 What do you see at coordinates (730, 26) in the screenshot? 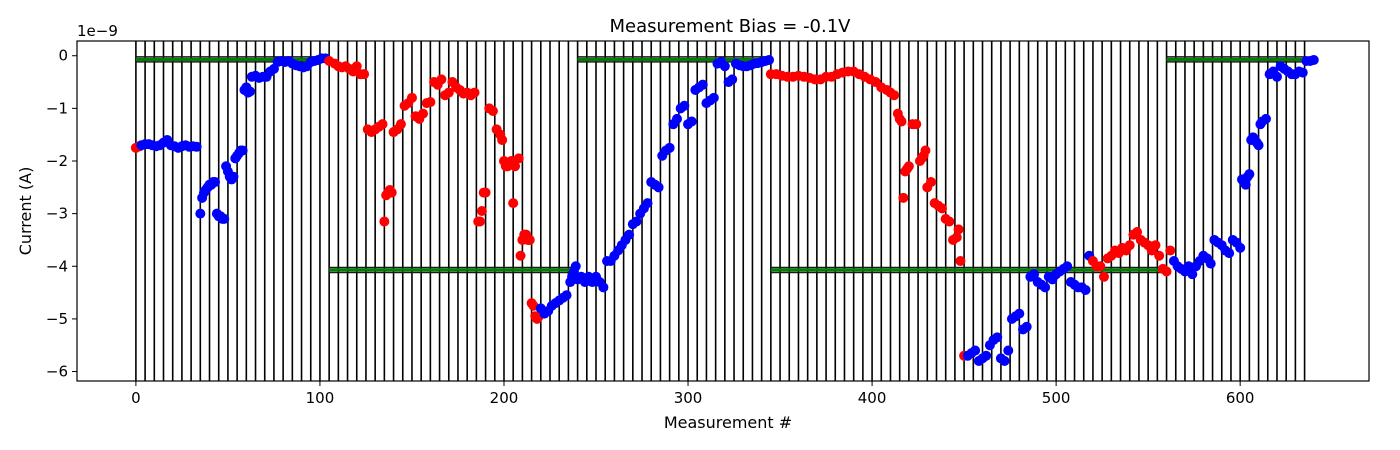
I see `chart-title: Measurement Bias = -0.1V` at bounding box center [730, 26].